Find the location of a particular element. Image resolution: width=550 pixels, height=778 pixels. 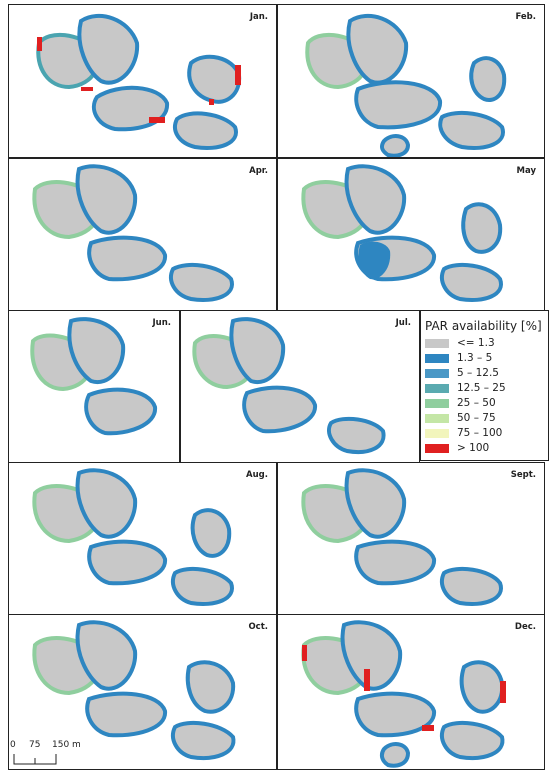

legend-label: 5 – 12.5 is located at coordinates (478, 373).